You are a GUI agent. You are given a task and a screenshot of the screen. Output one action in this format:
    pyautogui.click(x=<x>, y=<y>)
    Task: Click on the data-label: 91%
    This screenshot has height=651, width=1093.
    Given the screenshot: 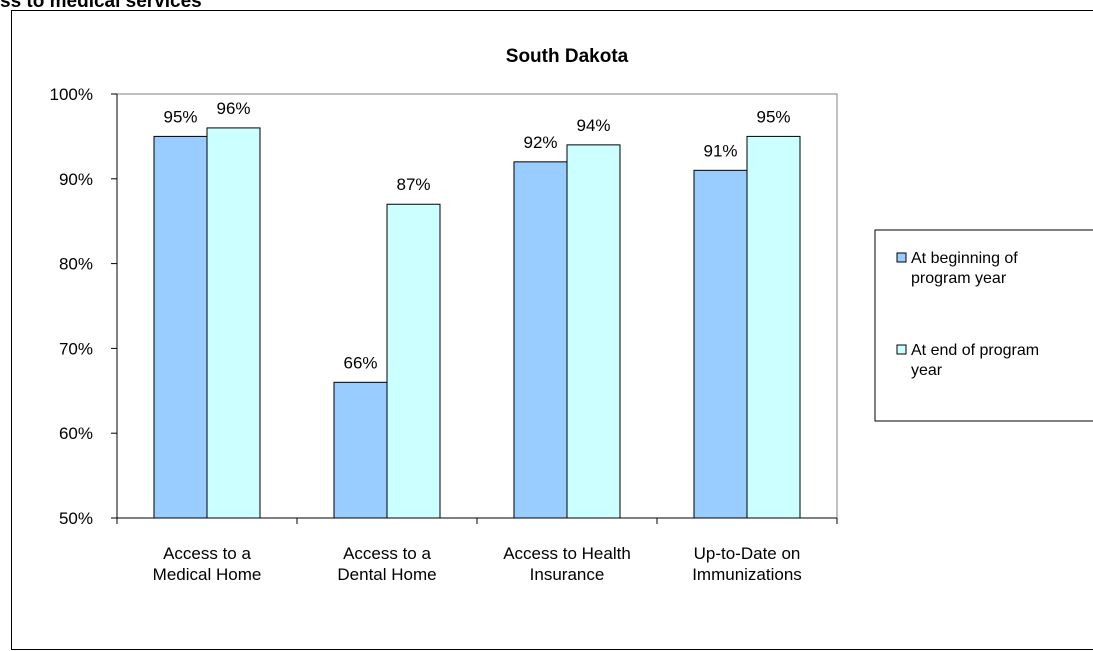 What is the action you would take?
    pyautogui.click(x=720, y=150)
    